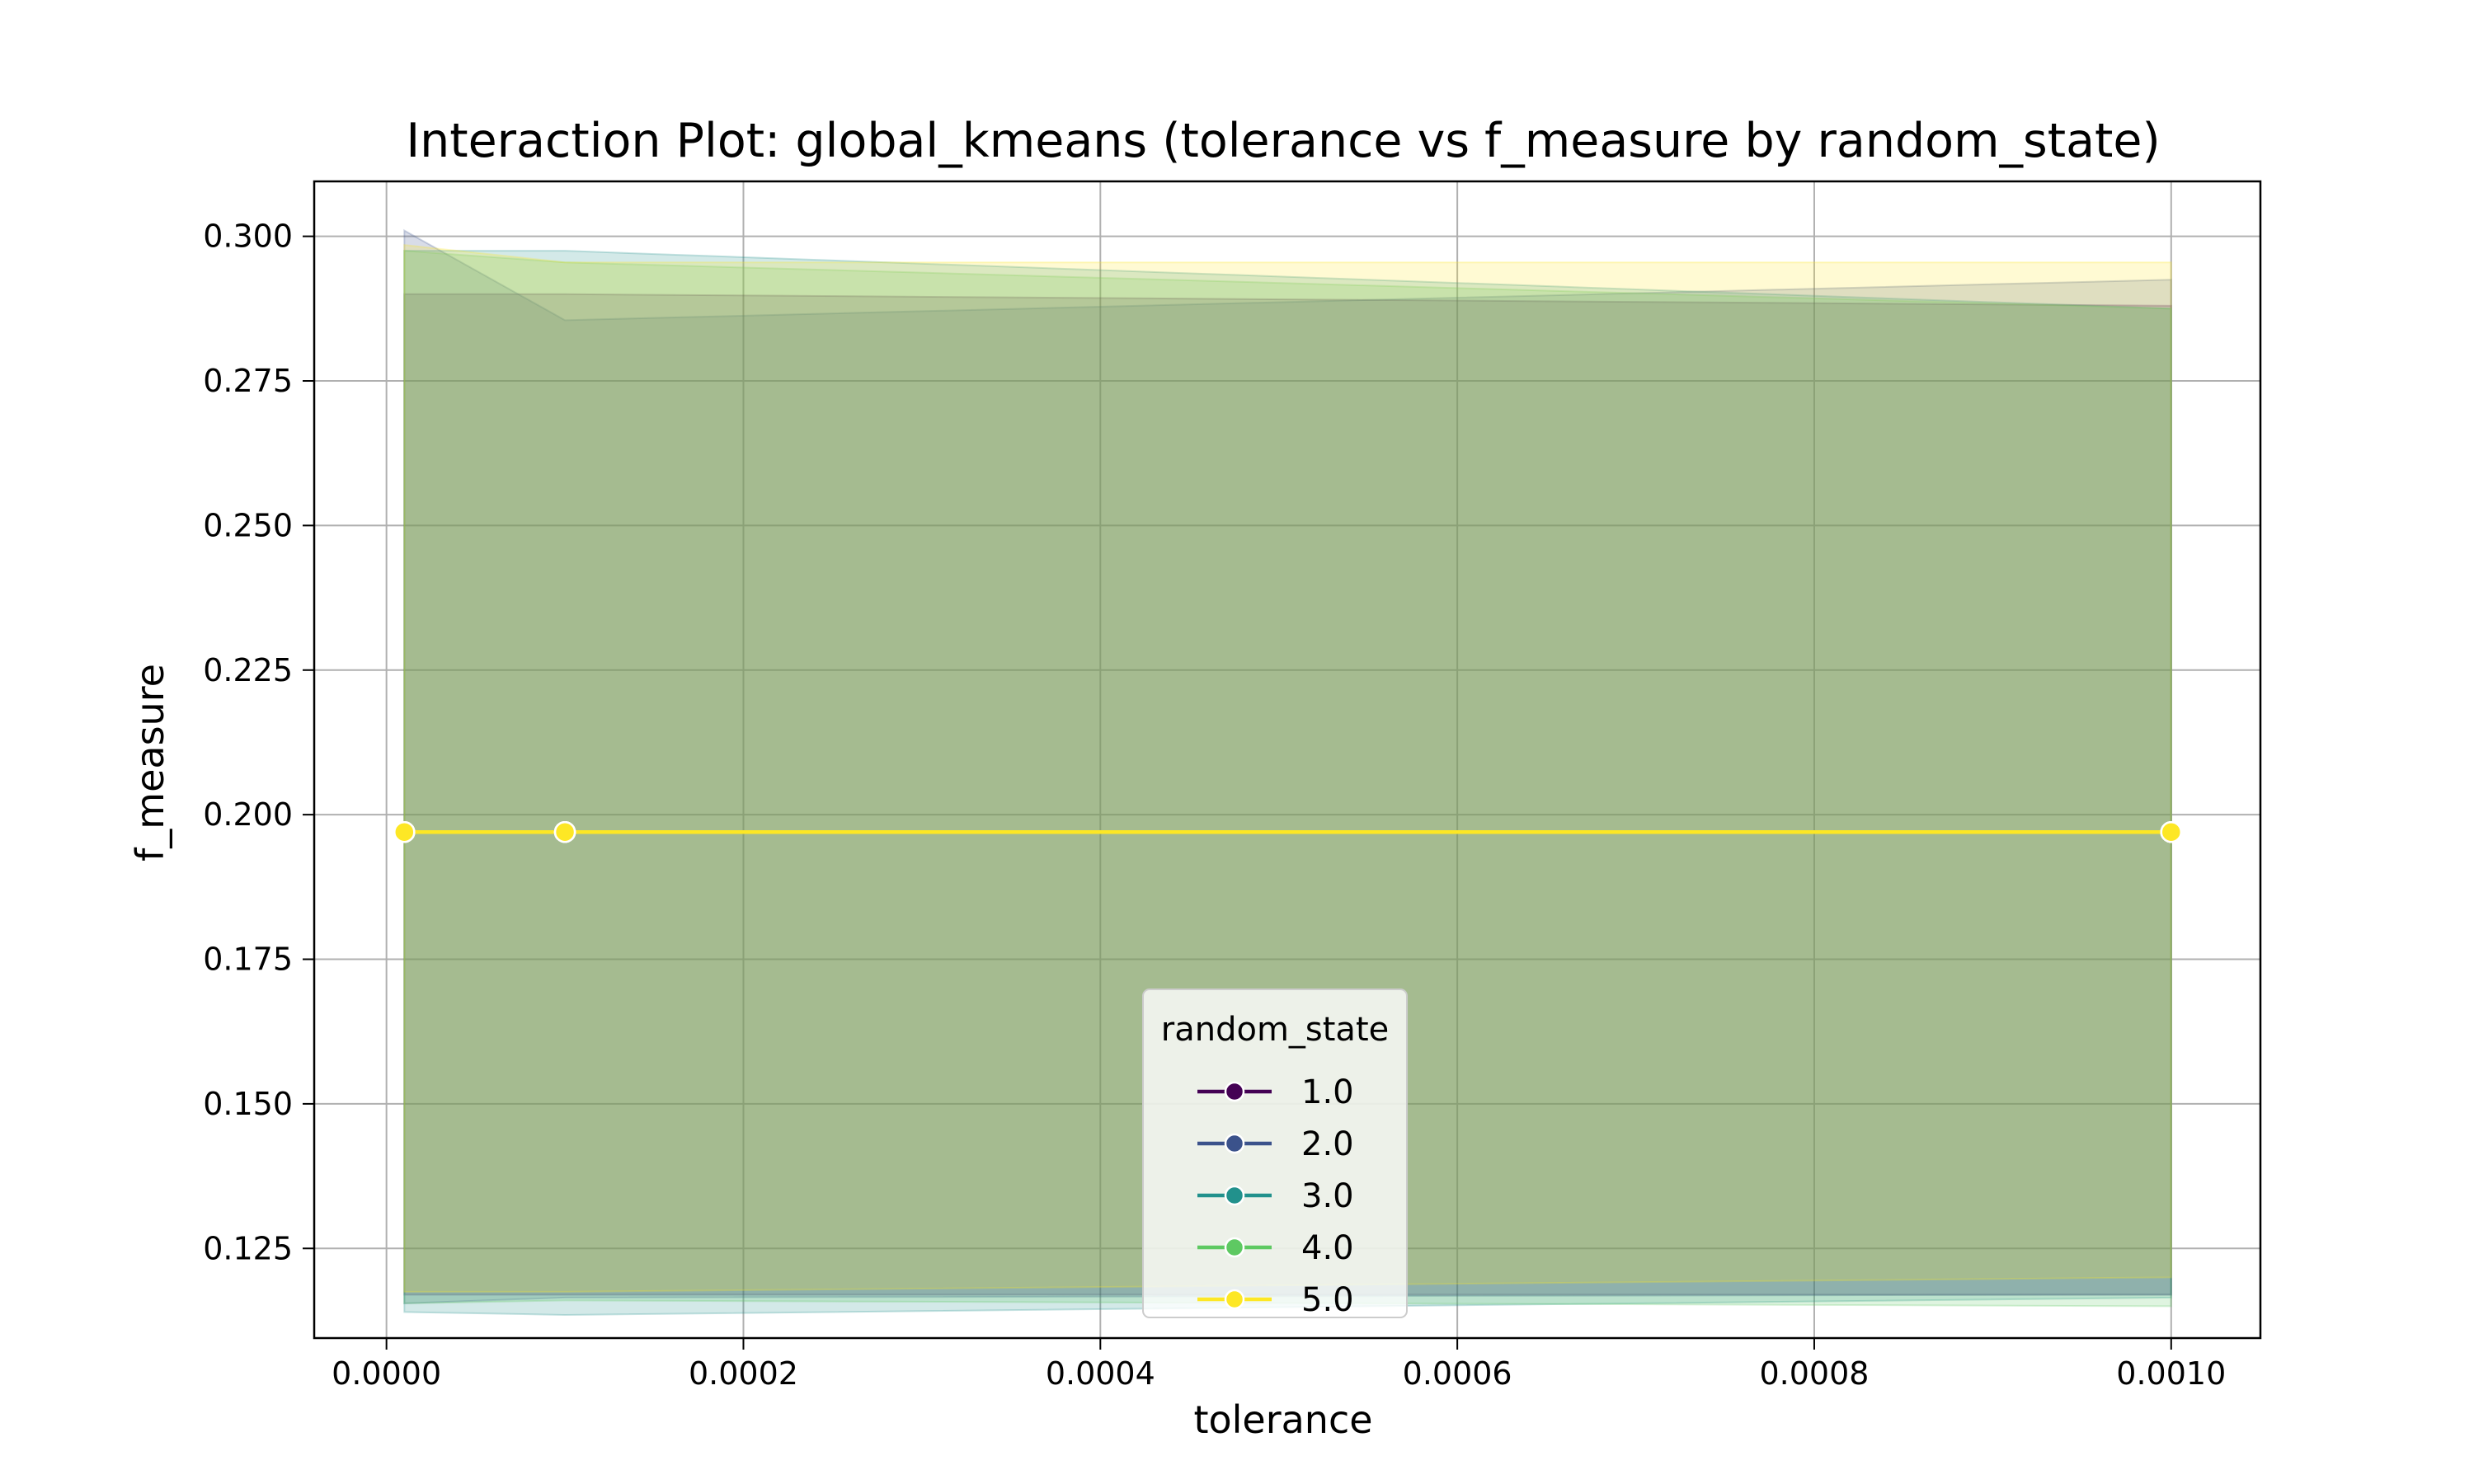  Describe the element at coordinates (1327, 1248) in the screenshot. I see `legend-label-4.0: 4.0` at that location.